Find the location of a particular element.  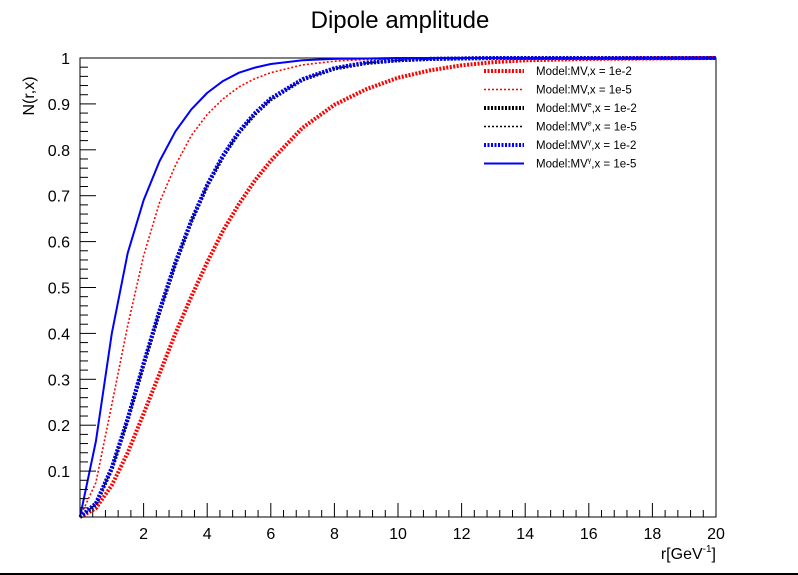

x-tick-label: 16 is located at coordinates (589, 534).